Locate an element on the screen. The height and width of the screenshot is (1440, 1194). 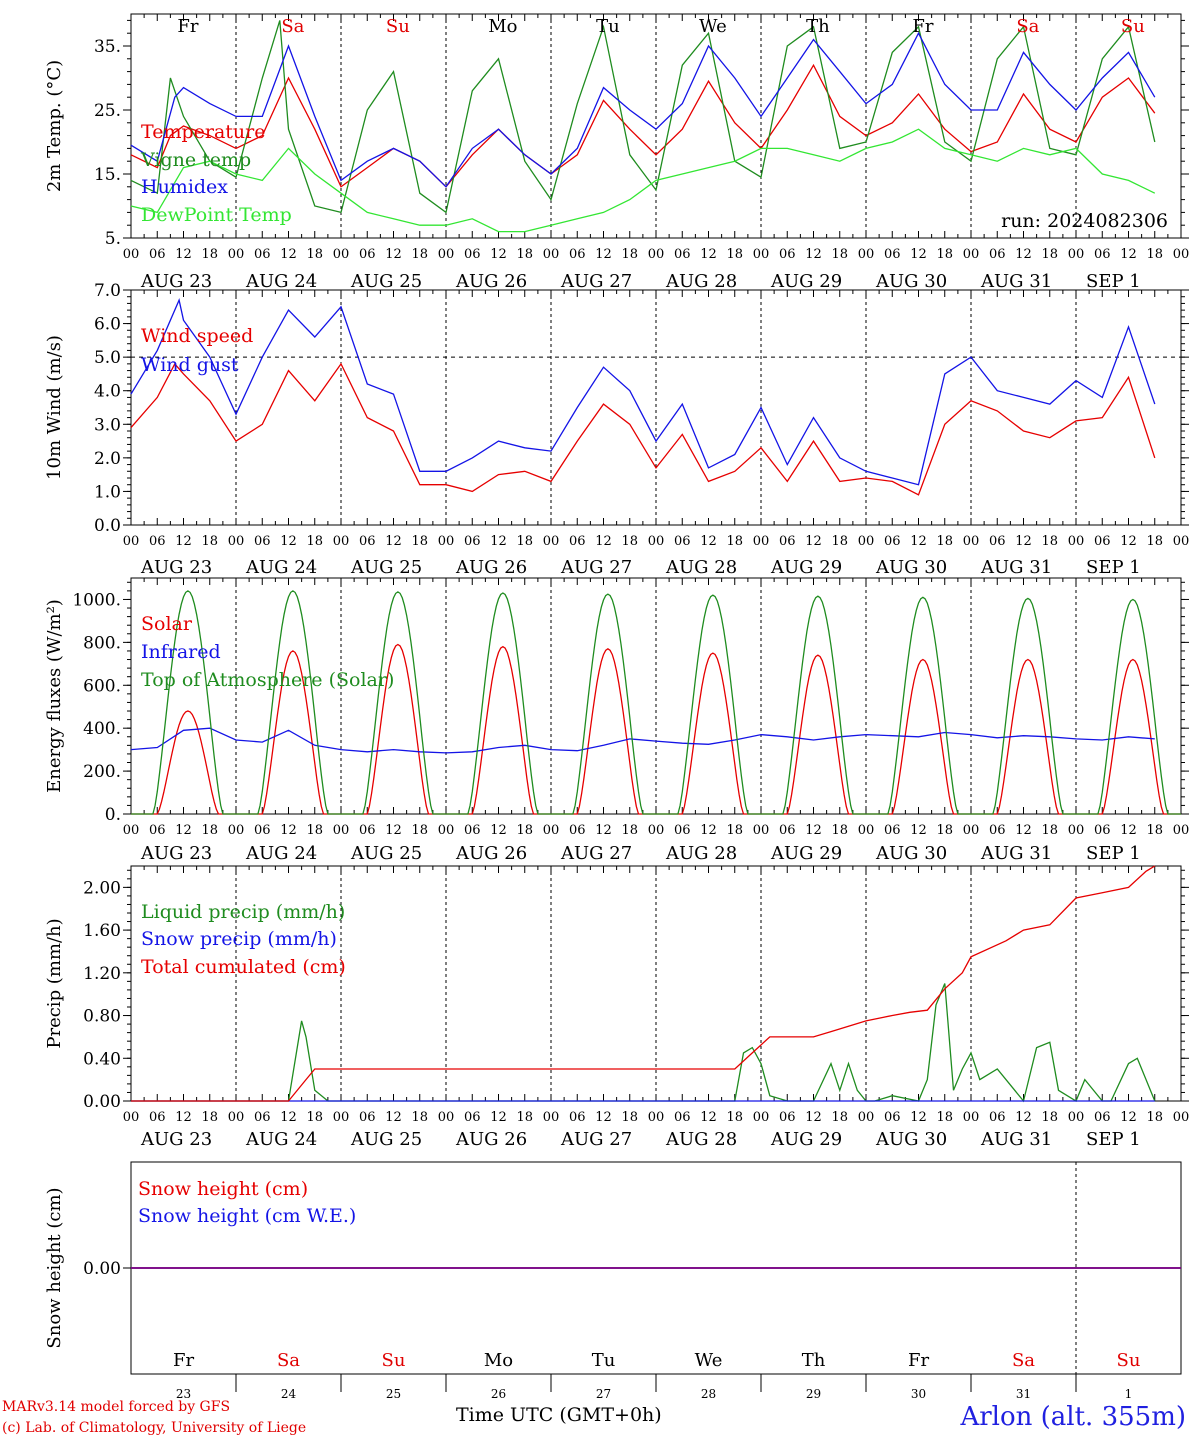
weekday-label: We is located at coordinates (709, 1360).